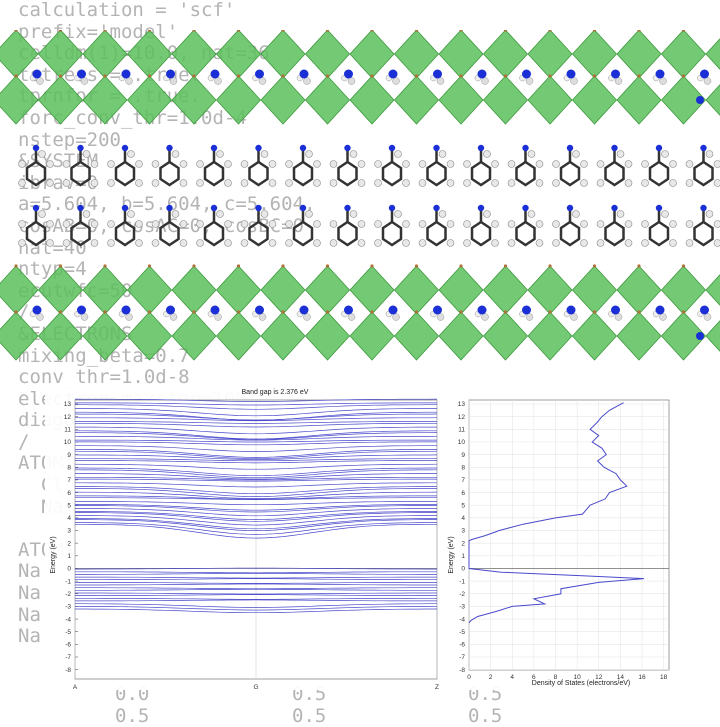  Describe the element at coordinates (512, 677) in the screenshot. I see `x-tick-label: 4` at that location.